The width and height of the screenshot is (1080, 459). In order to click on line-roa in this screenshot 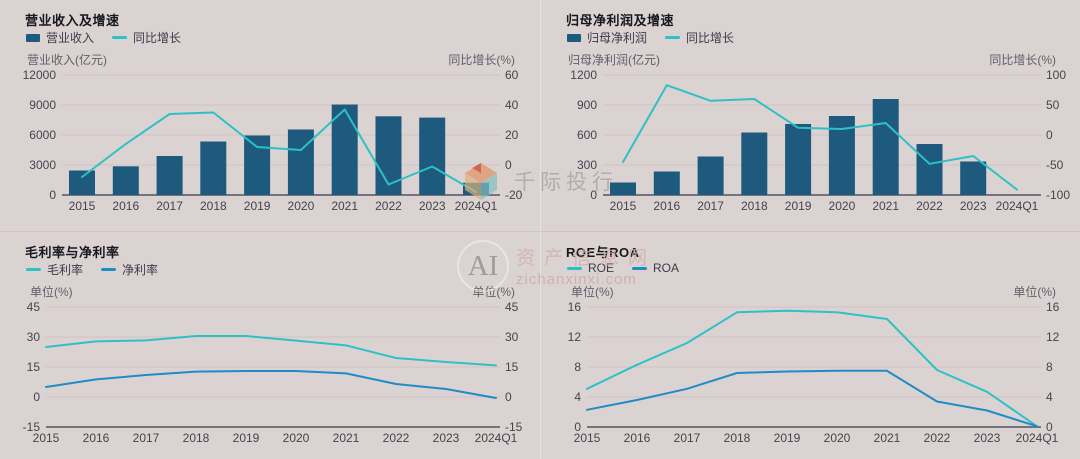, I will do `click(812, 398)`.